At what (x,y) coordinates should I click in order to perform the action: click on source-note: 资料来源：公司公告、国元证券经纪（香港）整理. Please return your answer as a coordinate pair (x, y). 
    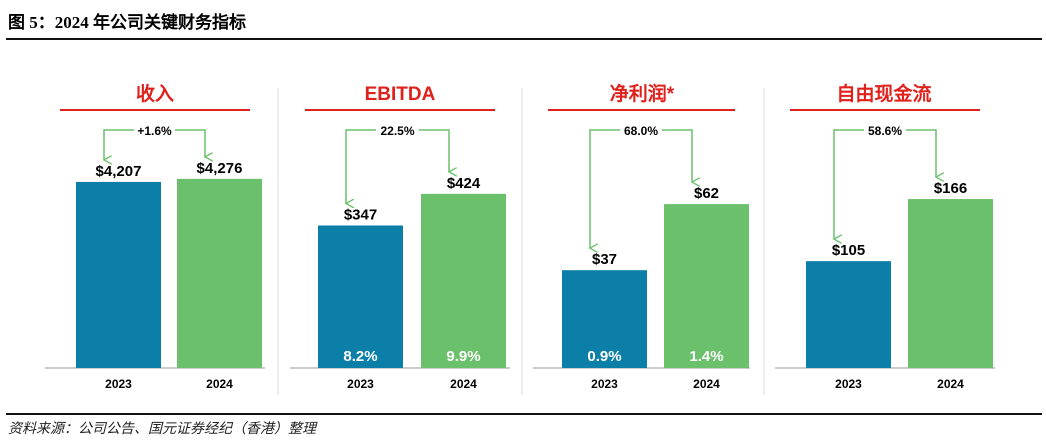
    Looking at the image, I should click on (162, 429).